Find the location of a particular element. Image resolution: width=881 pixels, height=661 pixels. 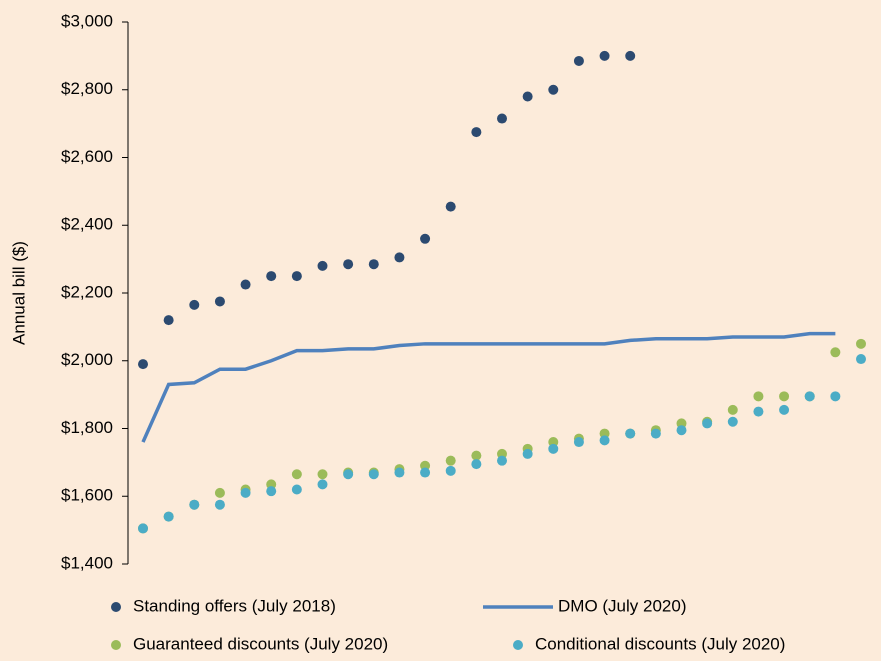

y-tick-label: $2,400 is located at coordinates (87, 224).